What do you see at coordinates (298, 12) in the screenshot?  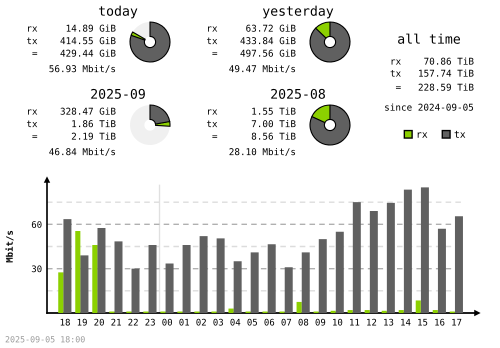 I see `chart-title: yesterday` at bounding box center [298, 12].